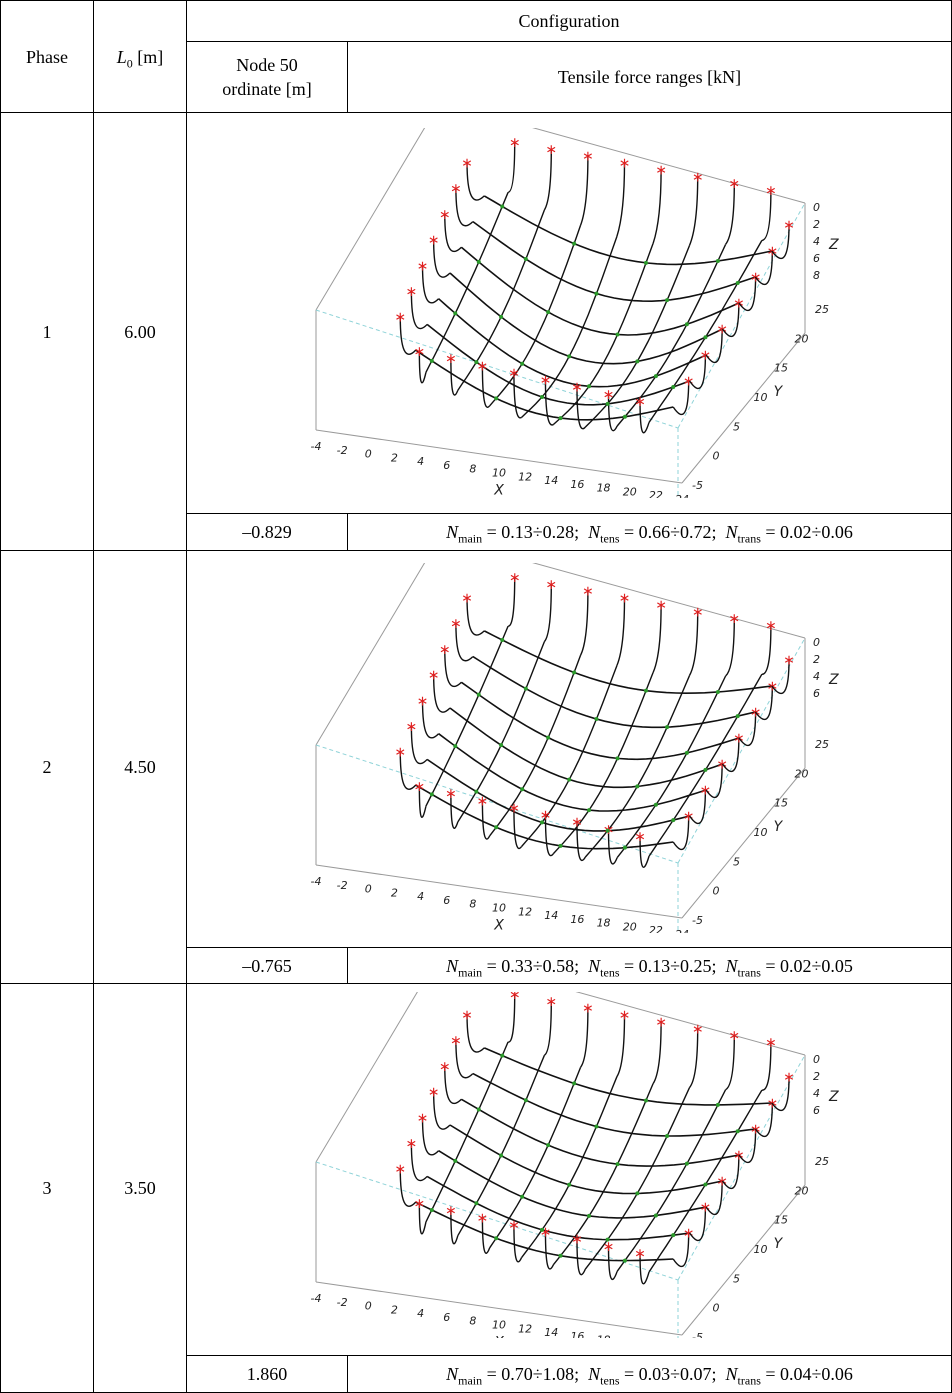  I want to click on box-hidden-edge, so click(497, 369).